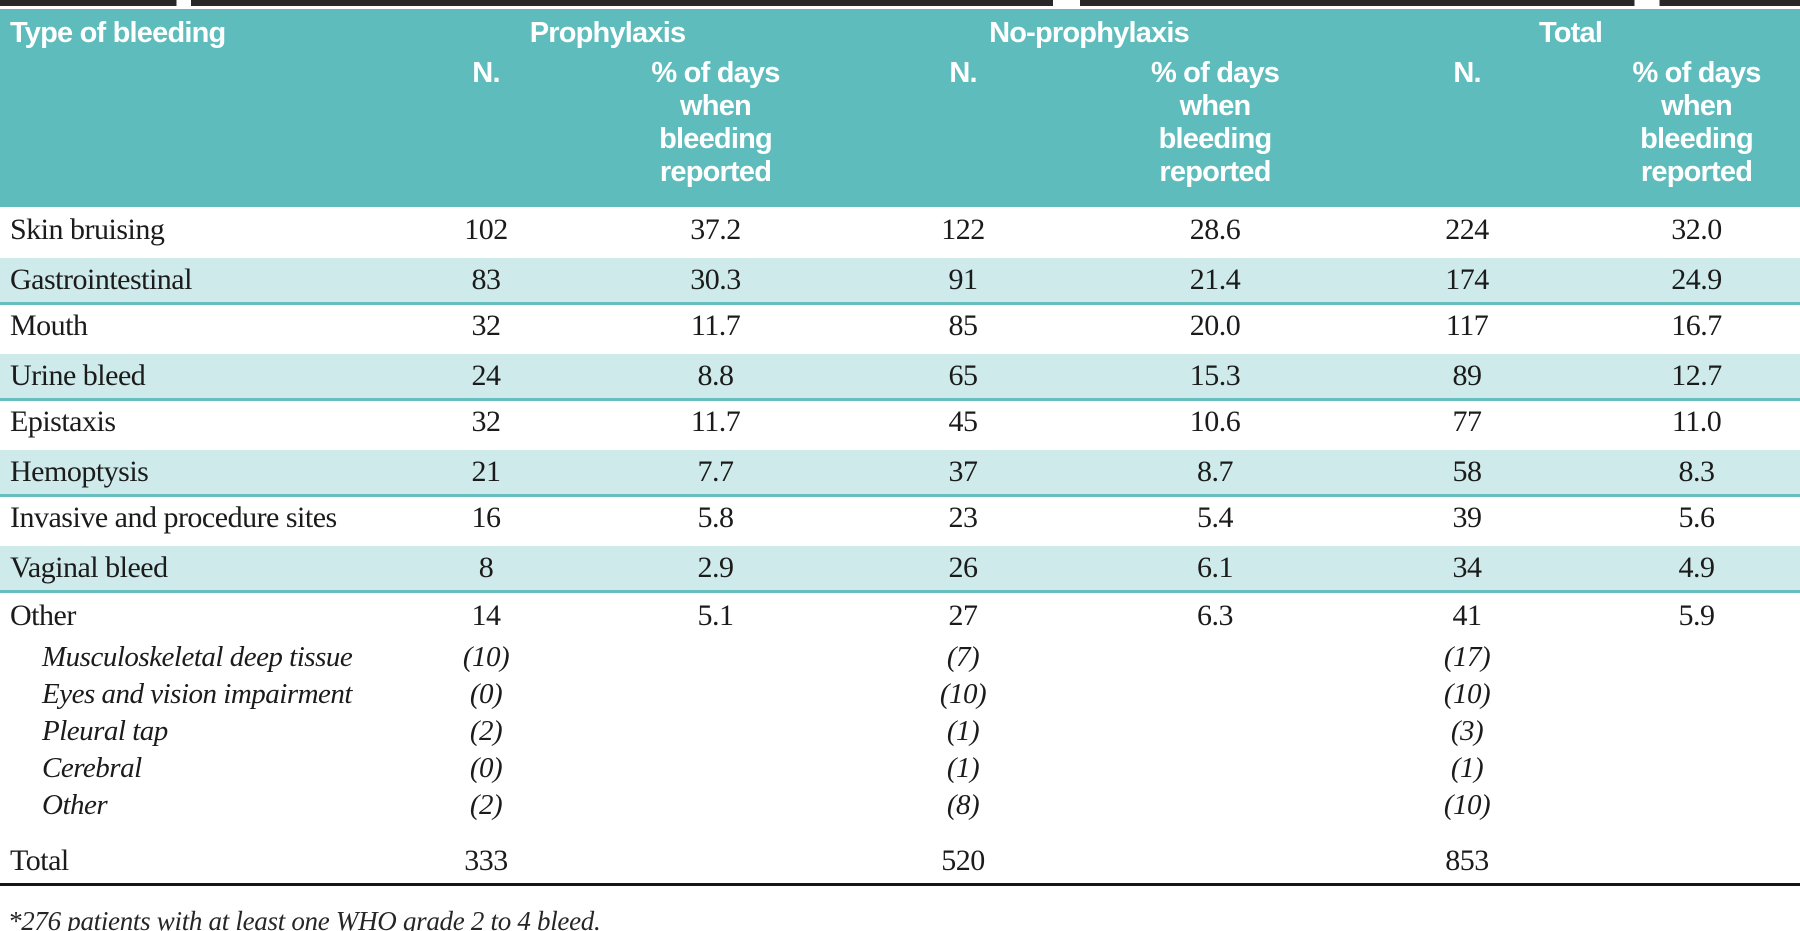 The width and height of the screenshot is (1800, 931). What do you see at coordinates (486, 229) in the screenshot?
I see `cell-prophylaxis-n: 102` at bounding box center [486, 229].